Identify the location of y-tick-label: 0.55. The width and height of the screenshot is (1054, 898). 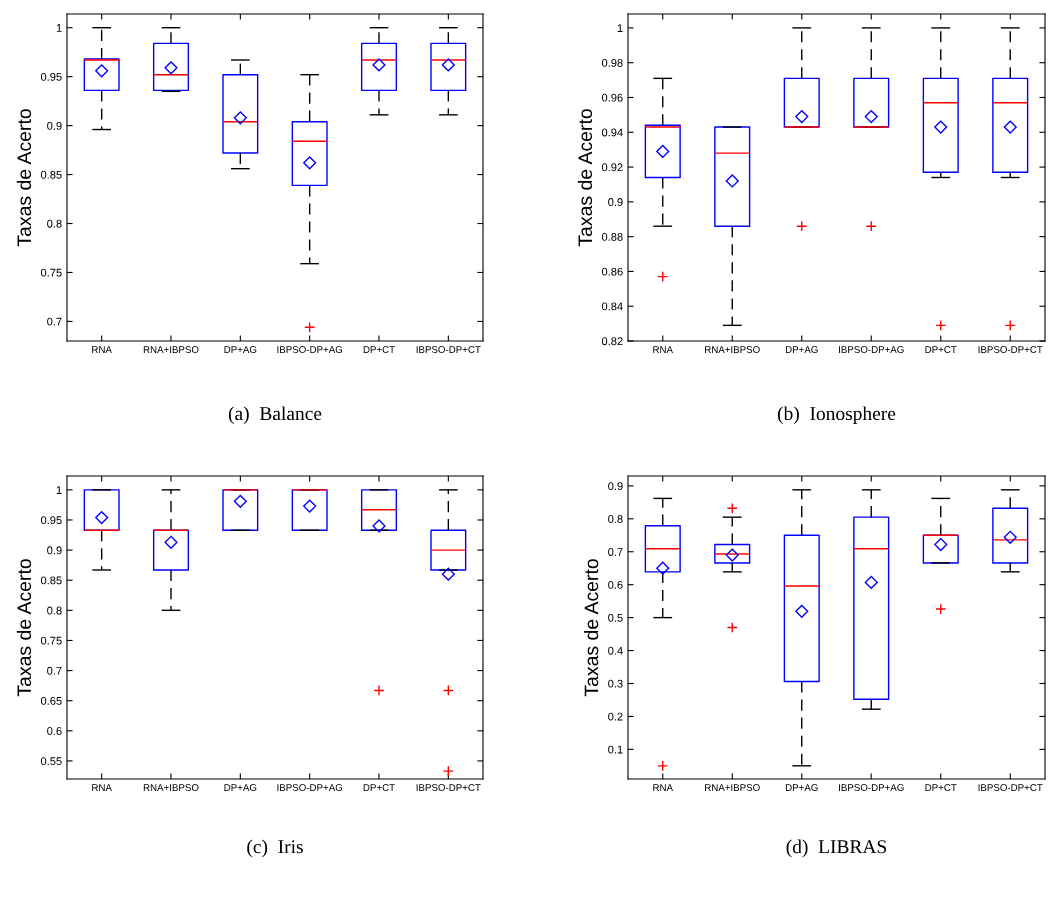
(51, 761).